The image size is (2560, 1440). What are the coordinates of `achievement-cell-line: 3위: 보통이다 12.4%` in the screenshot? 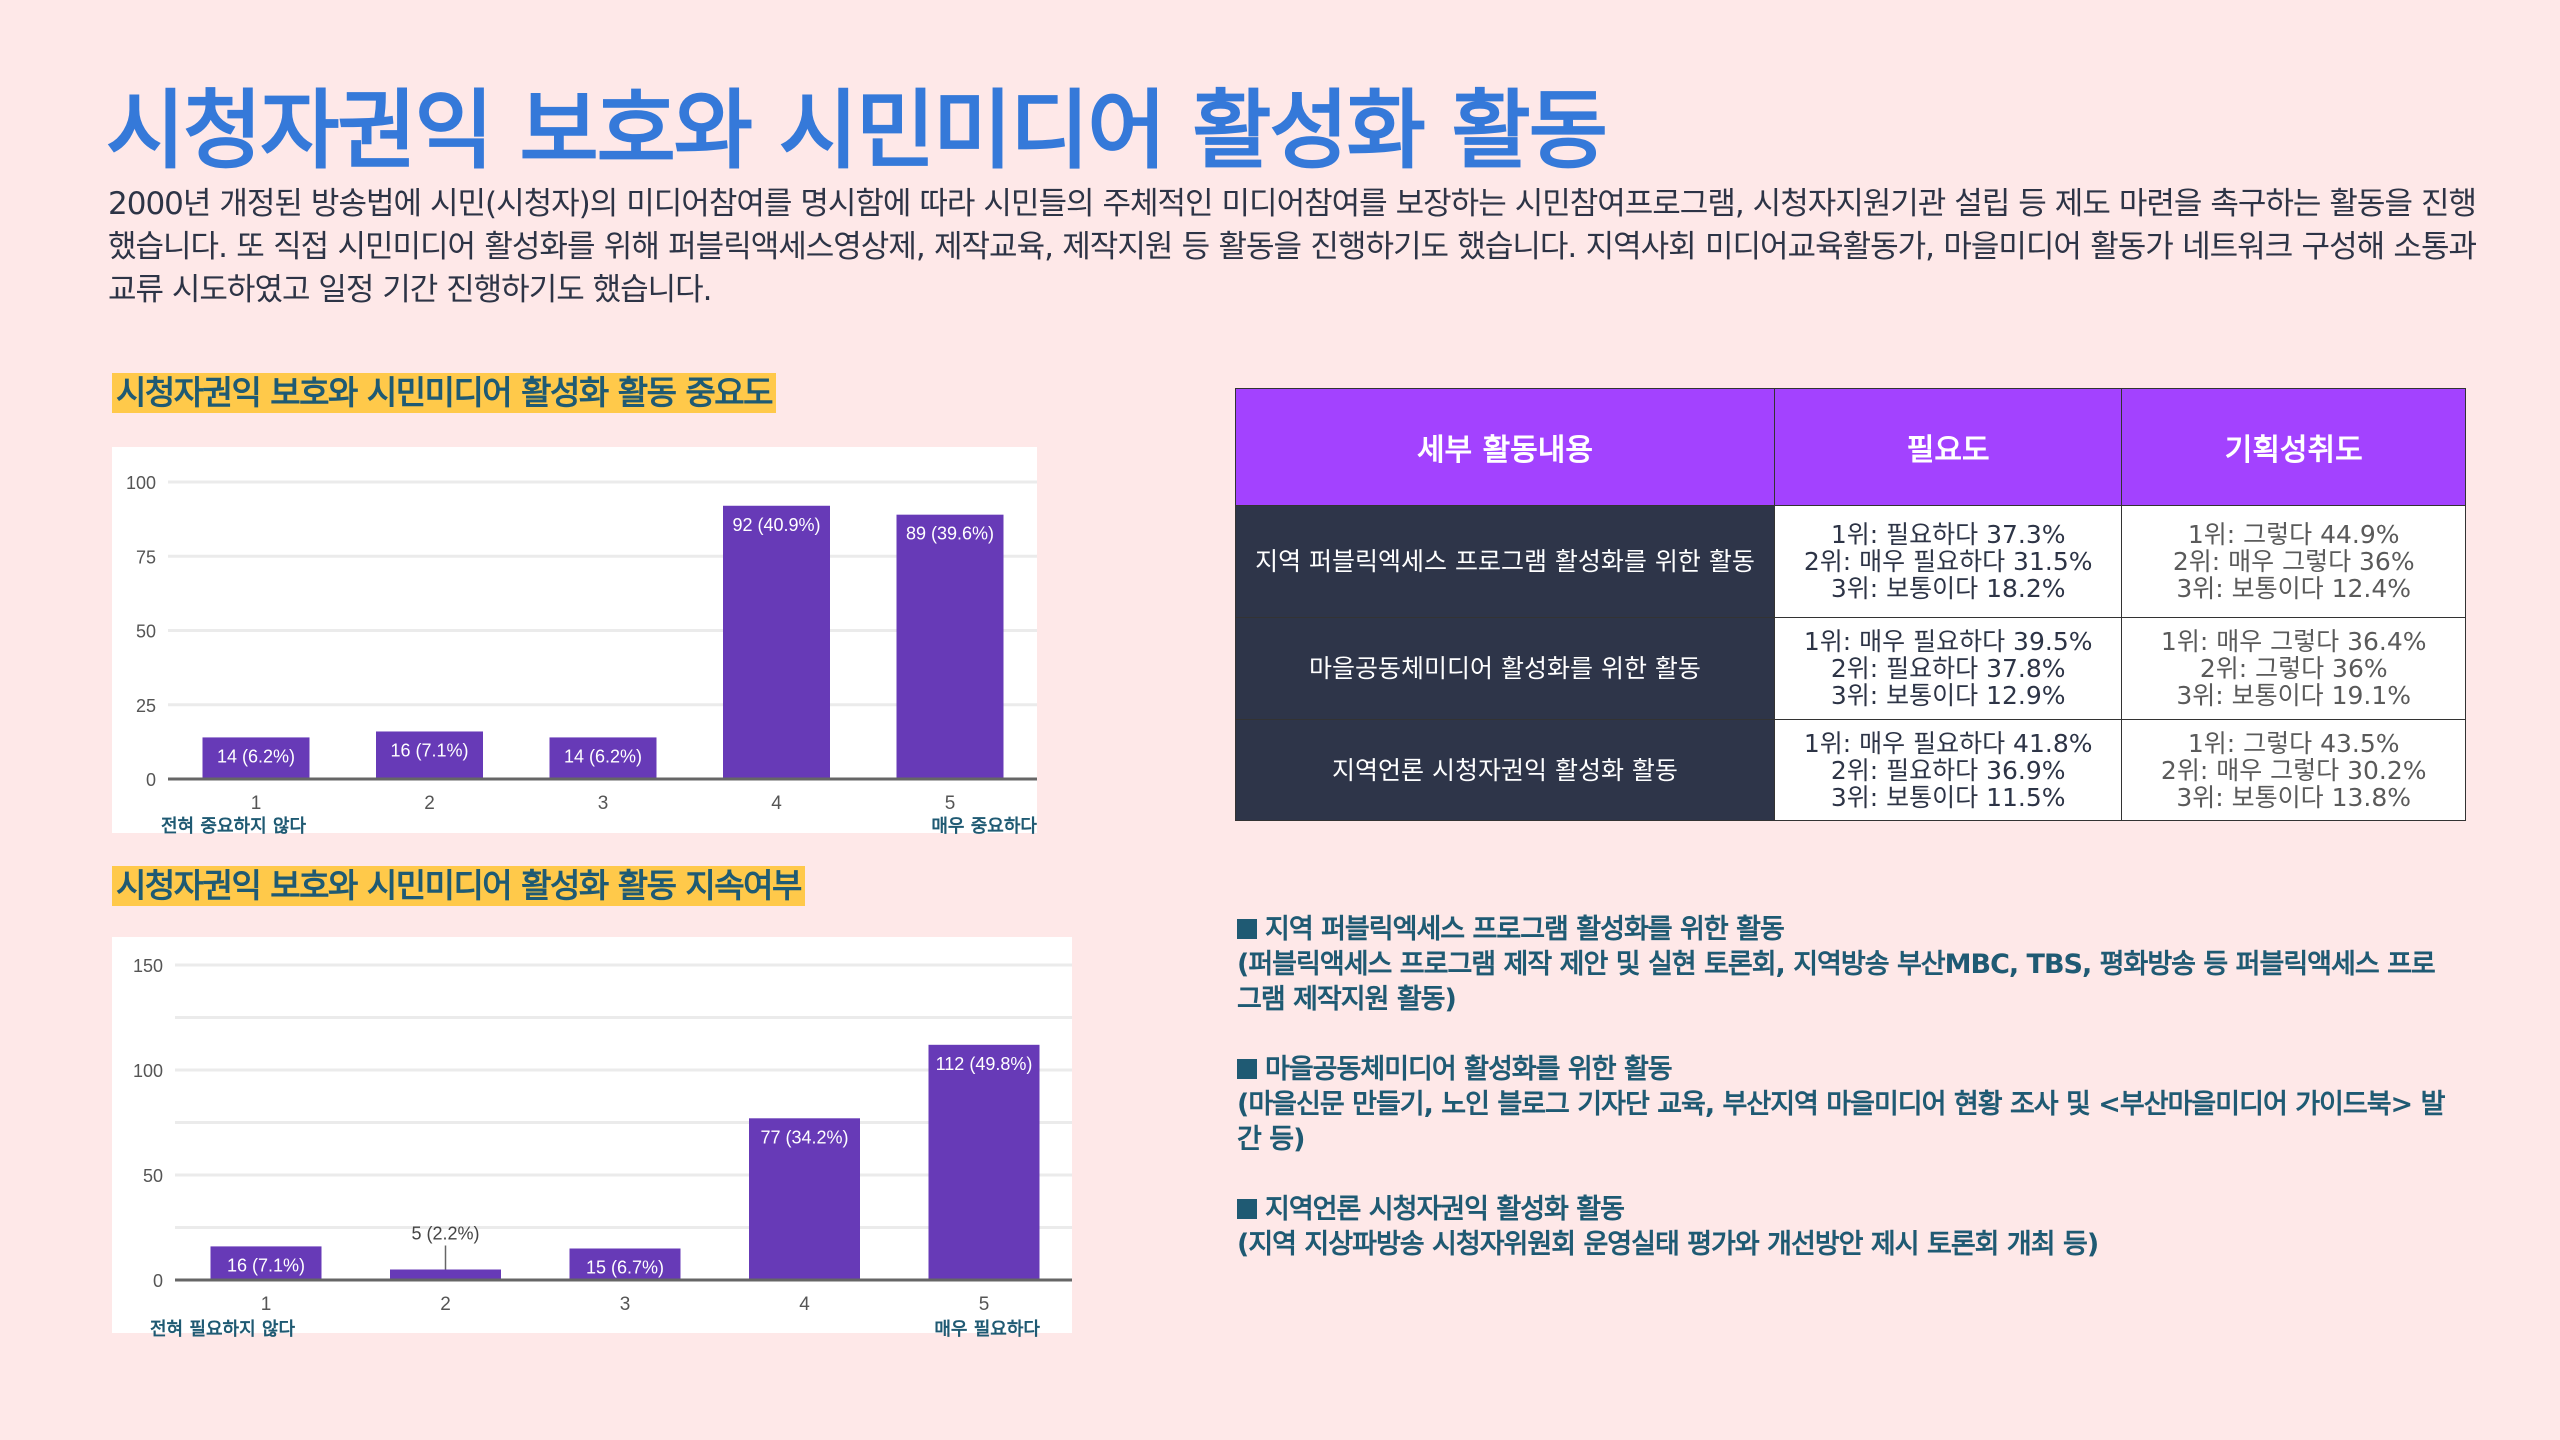 It's located at (2294, 588).